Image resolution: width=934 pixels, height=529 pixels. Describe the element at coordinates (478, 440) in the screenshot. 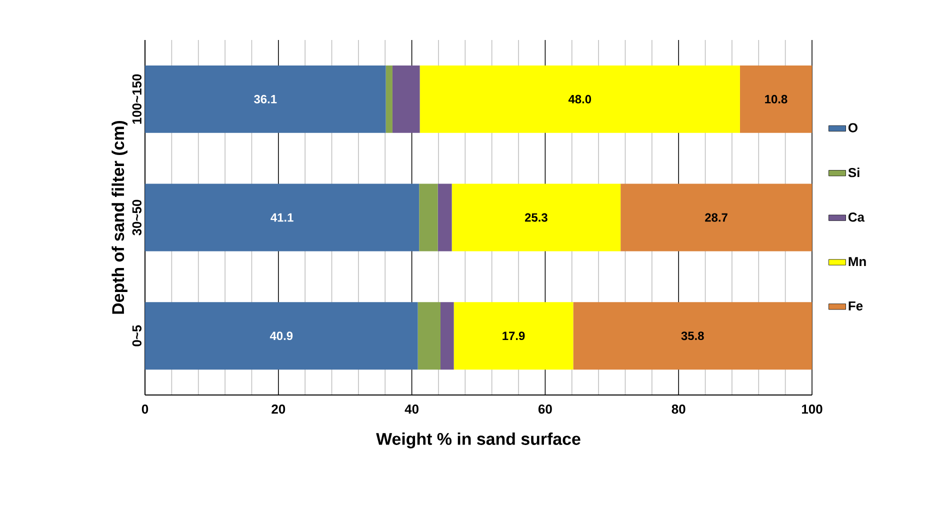

I see `x-axis-title: Weight % in sand surface` at that location.